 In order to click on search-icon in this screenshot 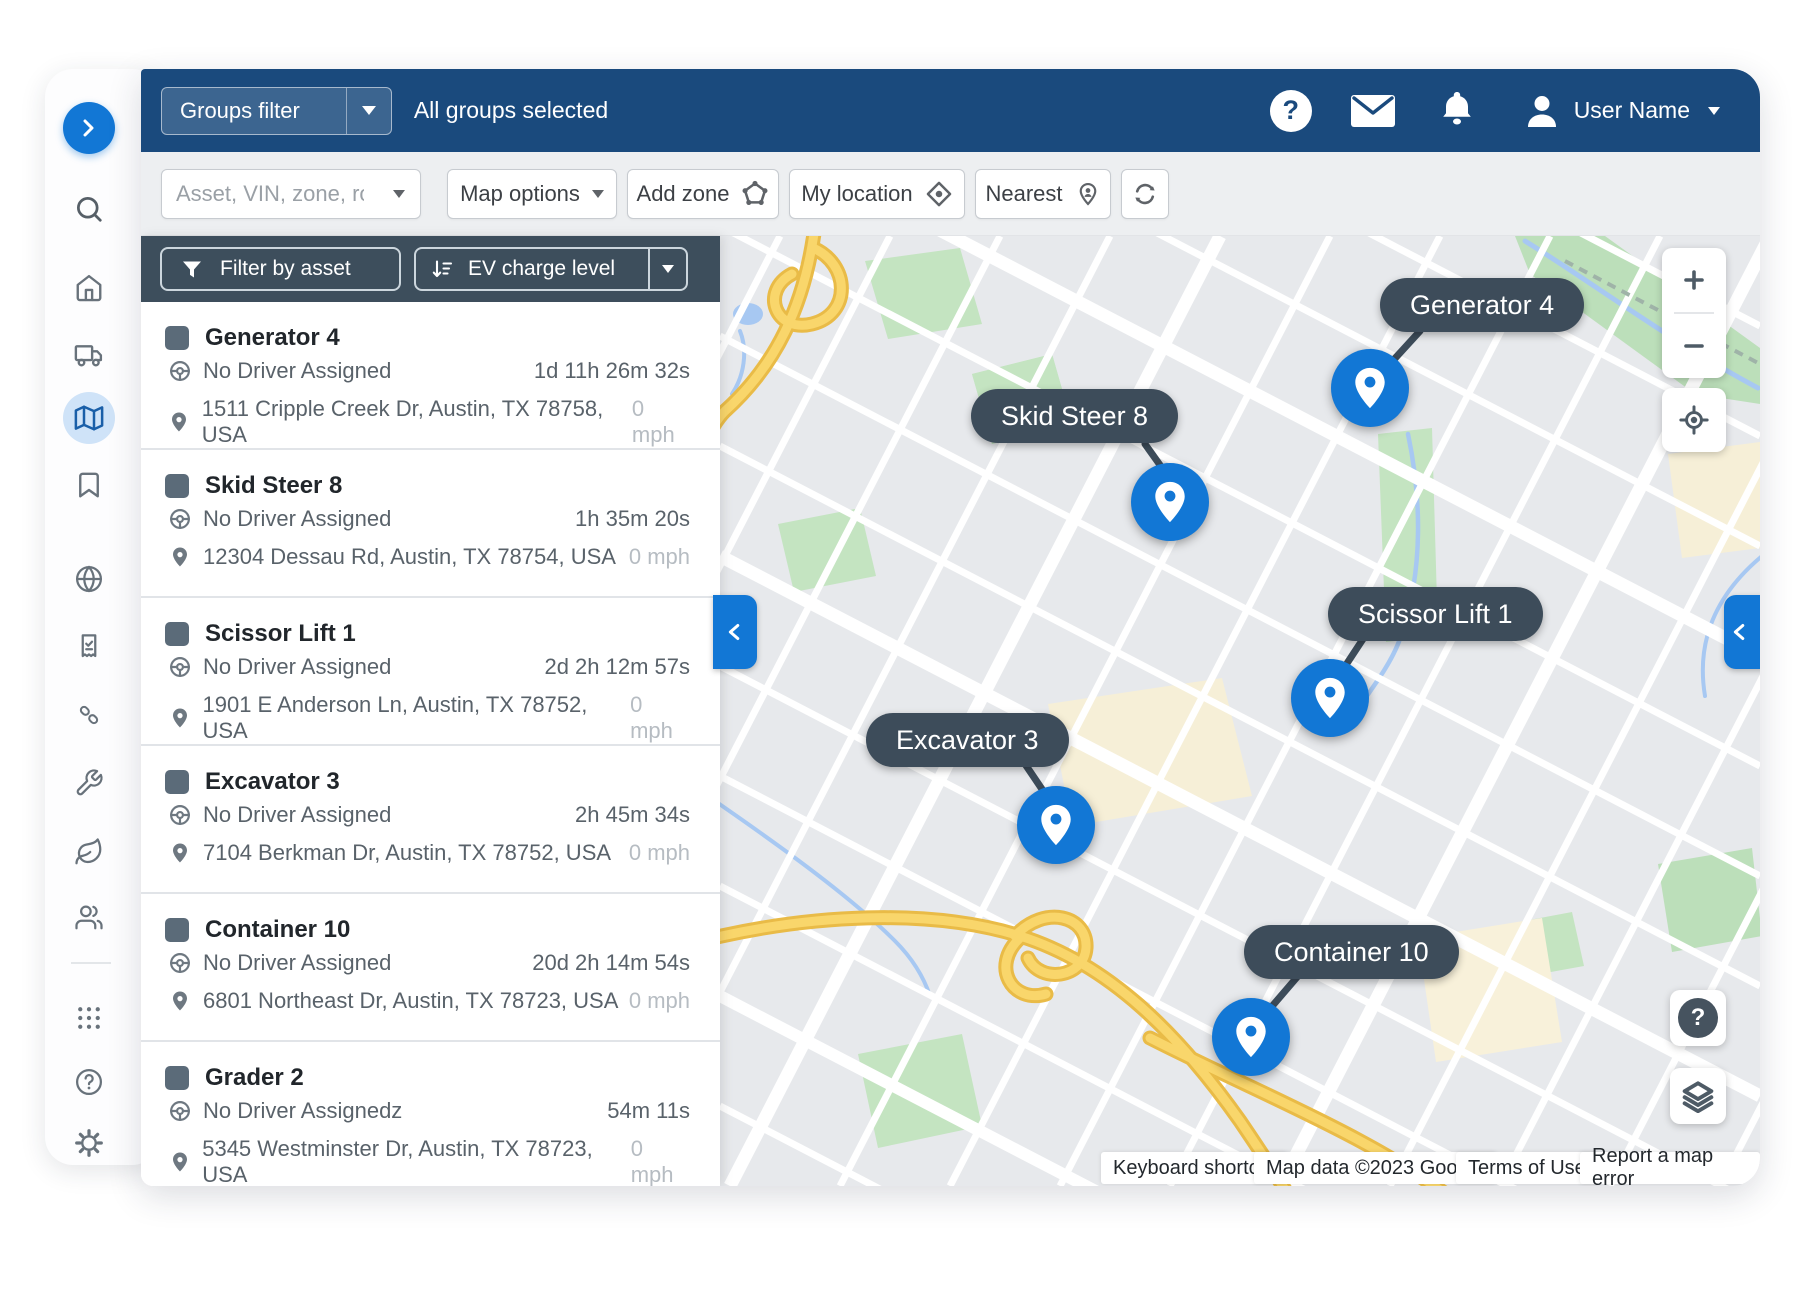, I will do `click(89, 209)`.